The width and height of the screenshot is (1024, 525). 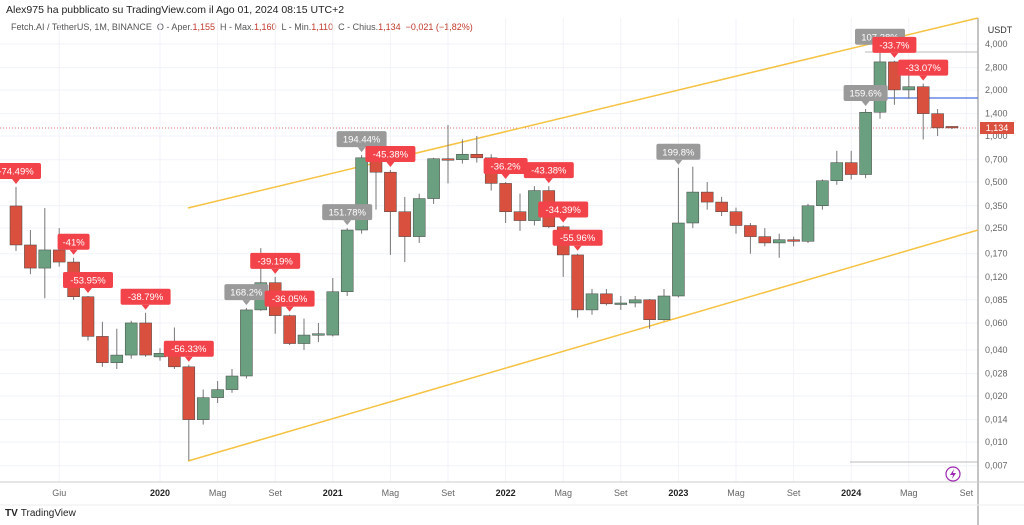 What do you see at coordinates (88, 281) in the screenshot?
I see `change-label: -53.95%` at bounding box center [88, 281].